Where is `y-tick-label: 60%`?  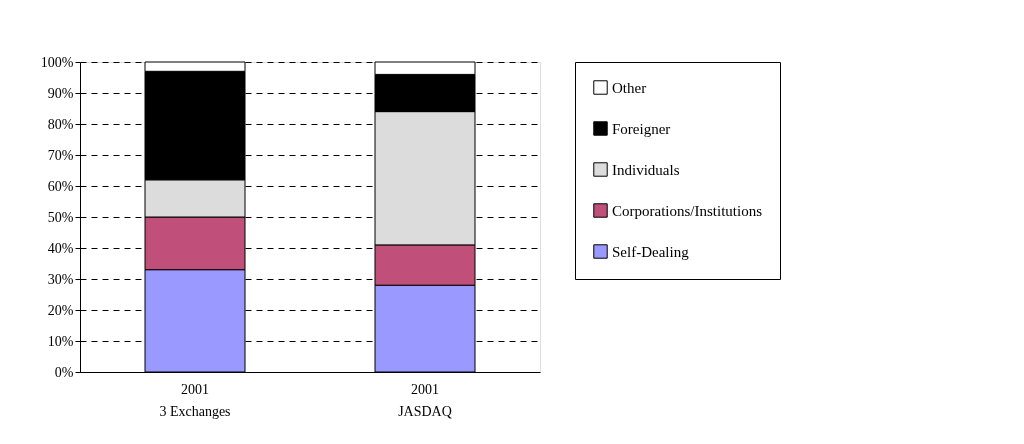 y-tick-label: 60% is located at coordinates (60, 186).